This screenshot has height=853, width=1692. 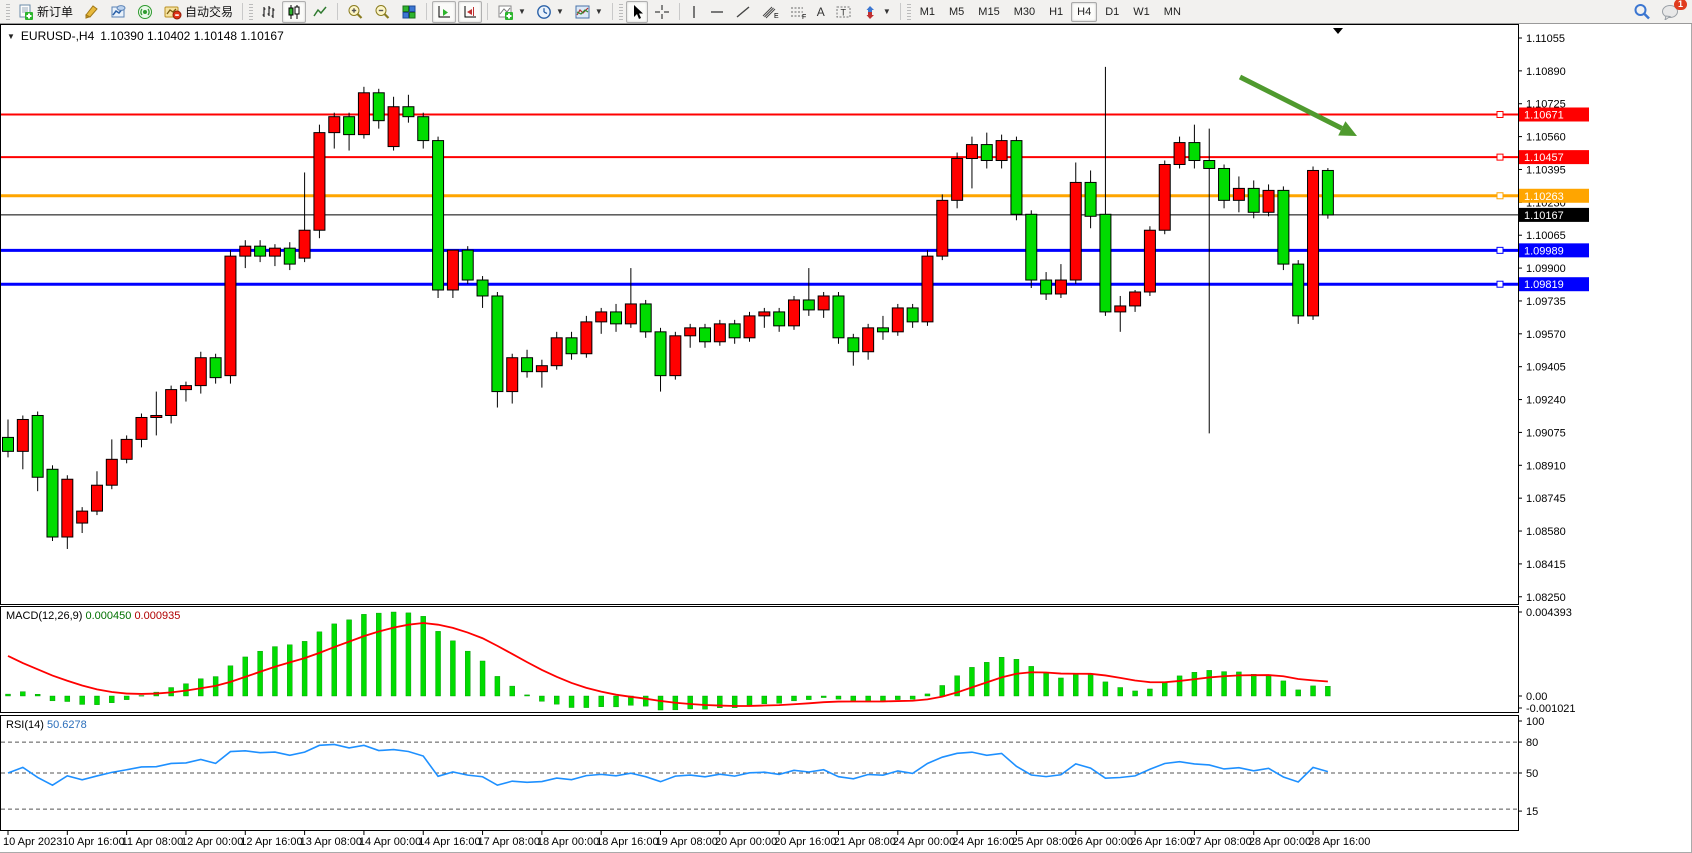 I want to click on channel-button: E, so click(x=770, y=12).